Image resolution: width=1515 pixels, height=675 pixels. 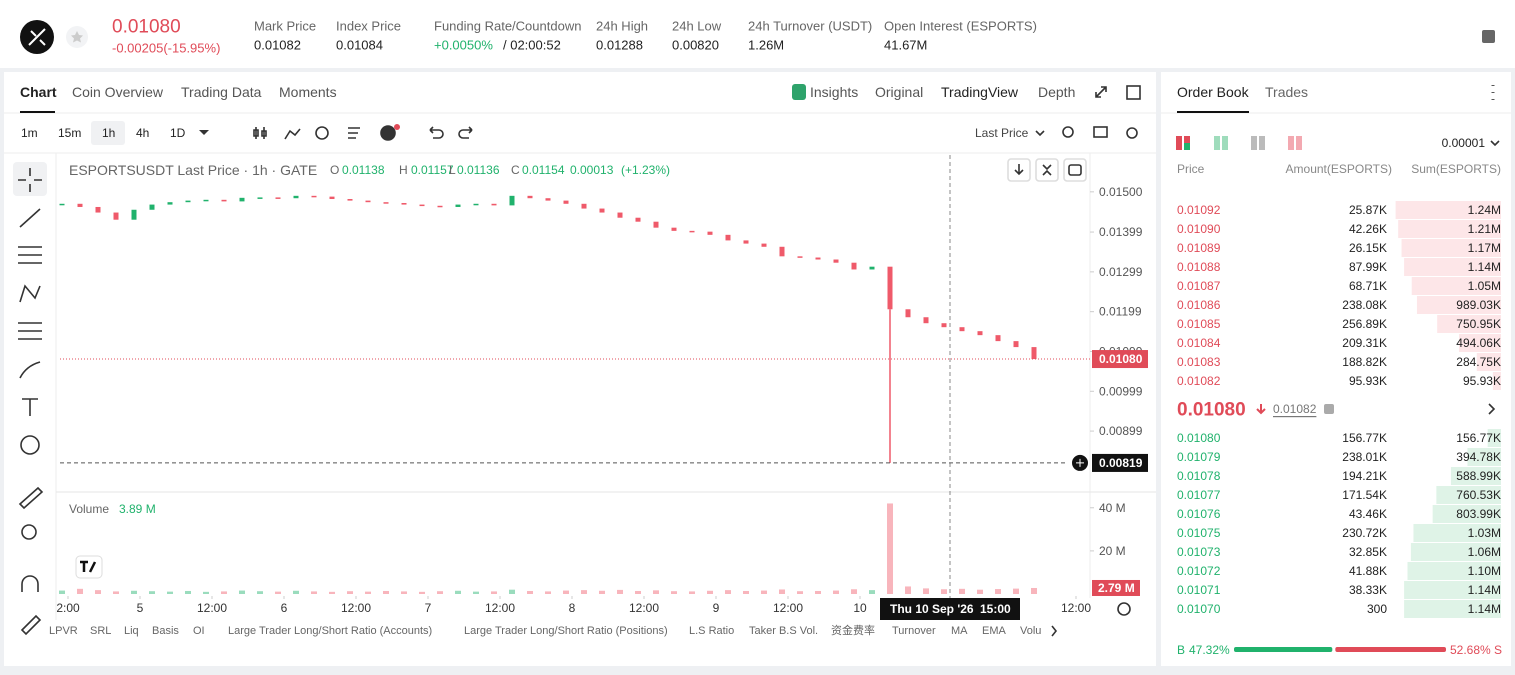 I want to click on indicator-tab: L.S Ratio, so click(x=711, y=631).